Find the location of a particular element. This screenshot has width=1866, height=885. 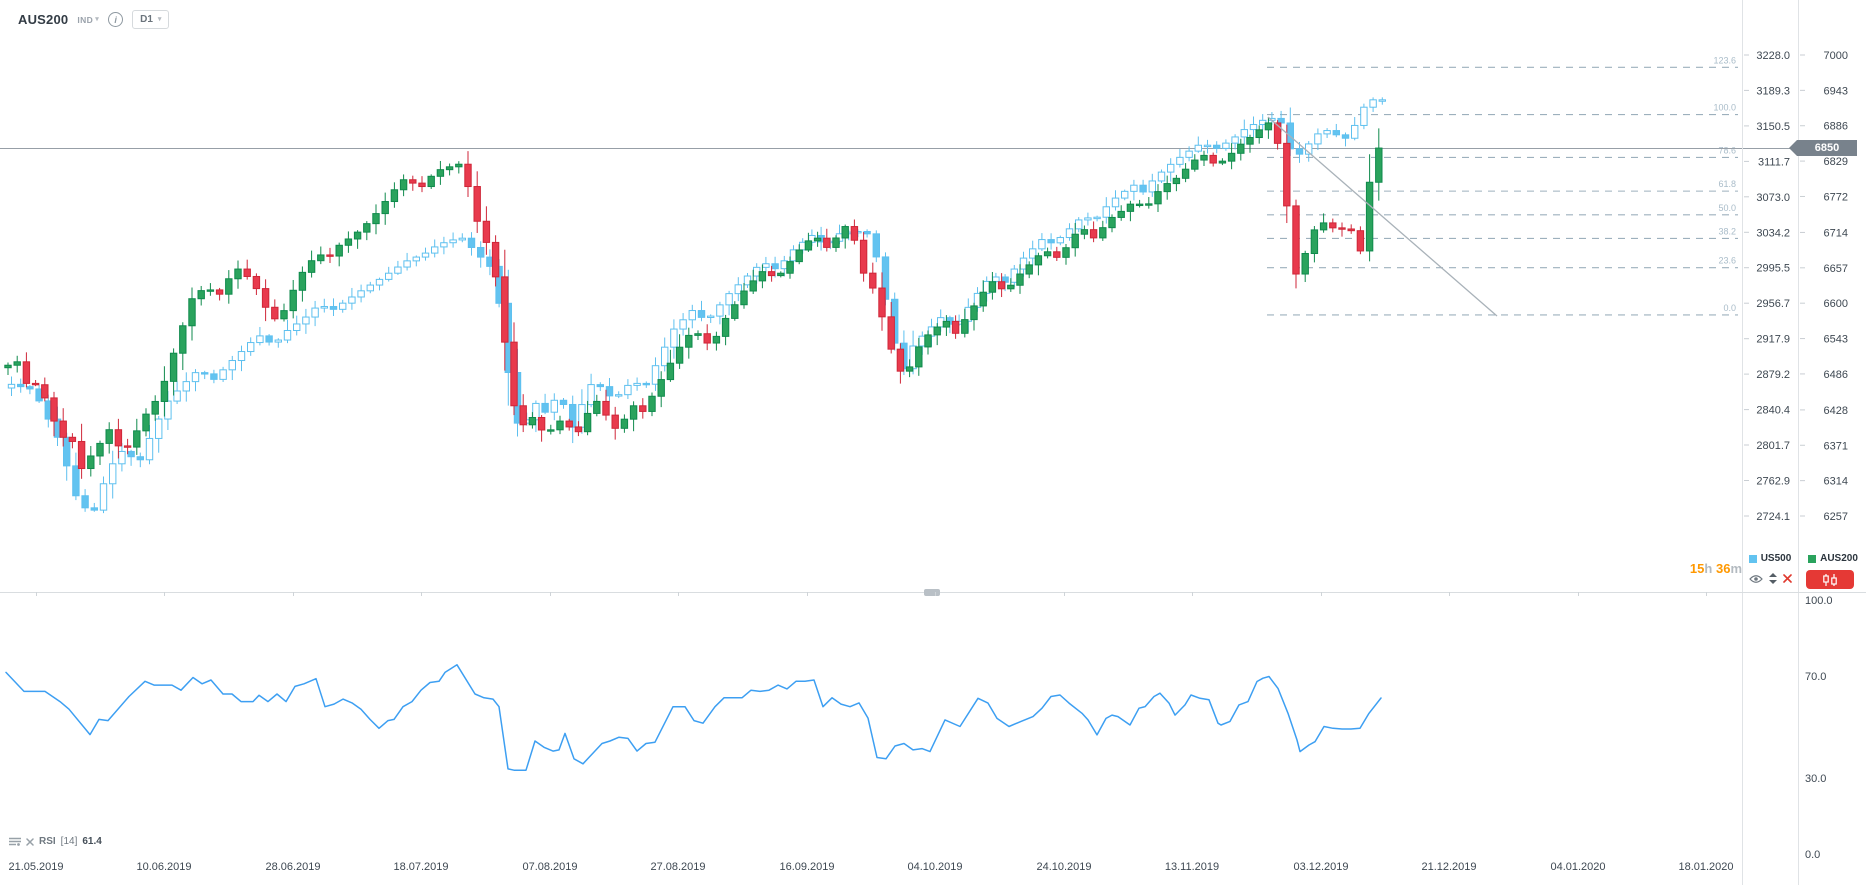

us500-scale-label: 3034.2 is located at coordinates (1773, 233).